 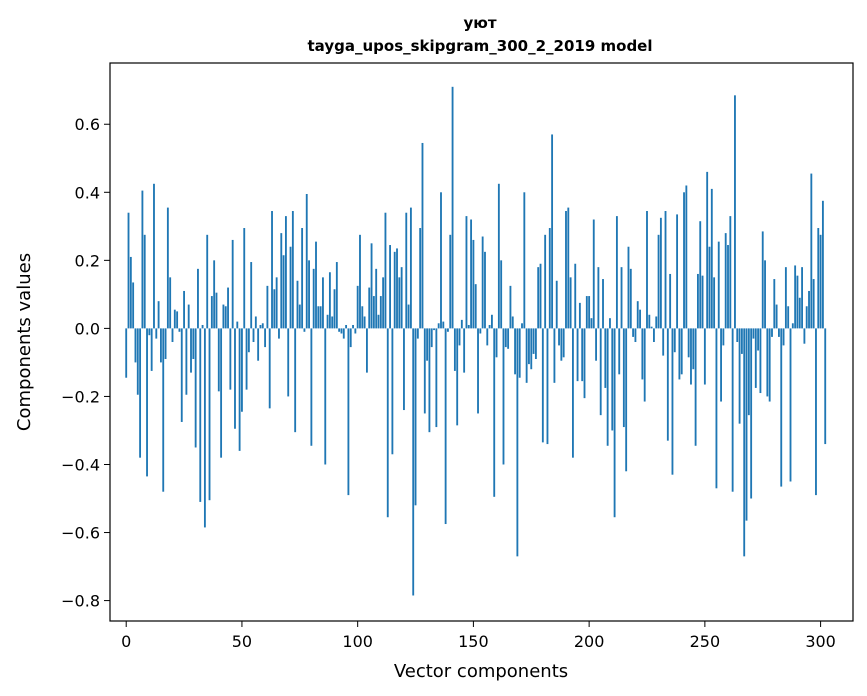 What do you see at coordinates (705, 641) in the screenshot?
I see `x-tick-label: 250` at bounding box center [705, 641].